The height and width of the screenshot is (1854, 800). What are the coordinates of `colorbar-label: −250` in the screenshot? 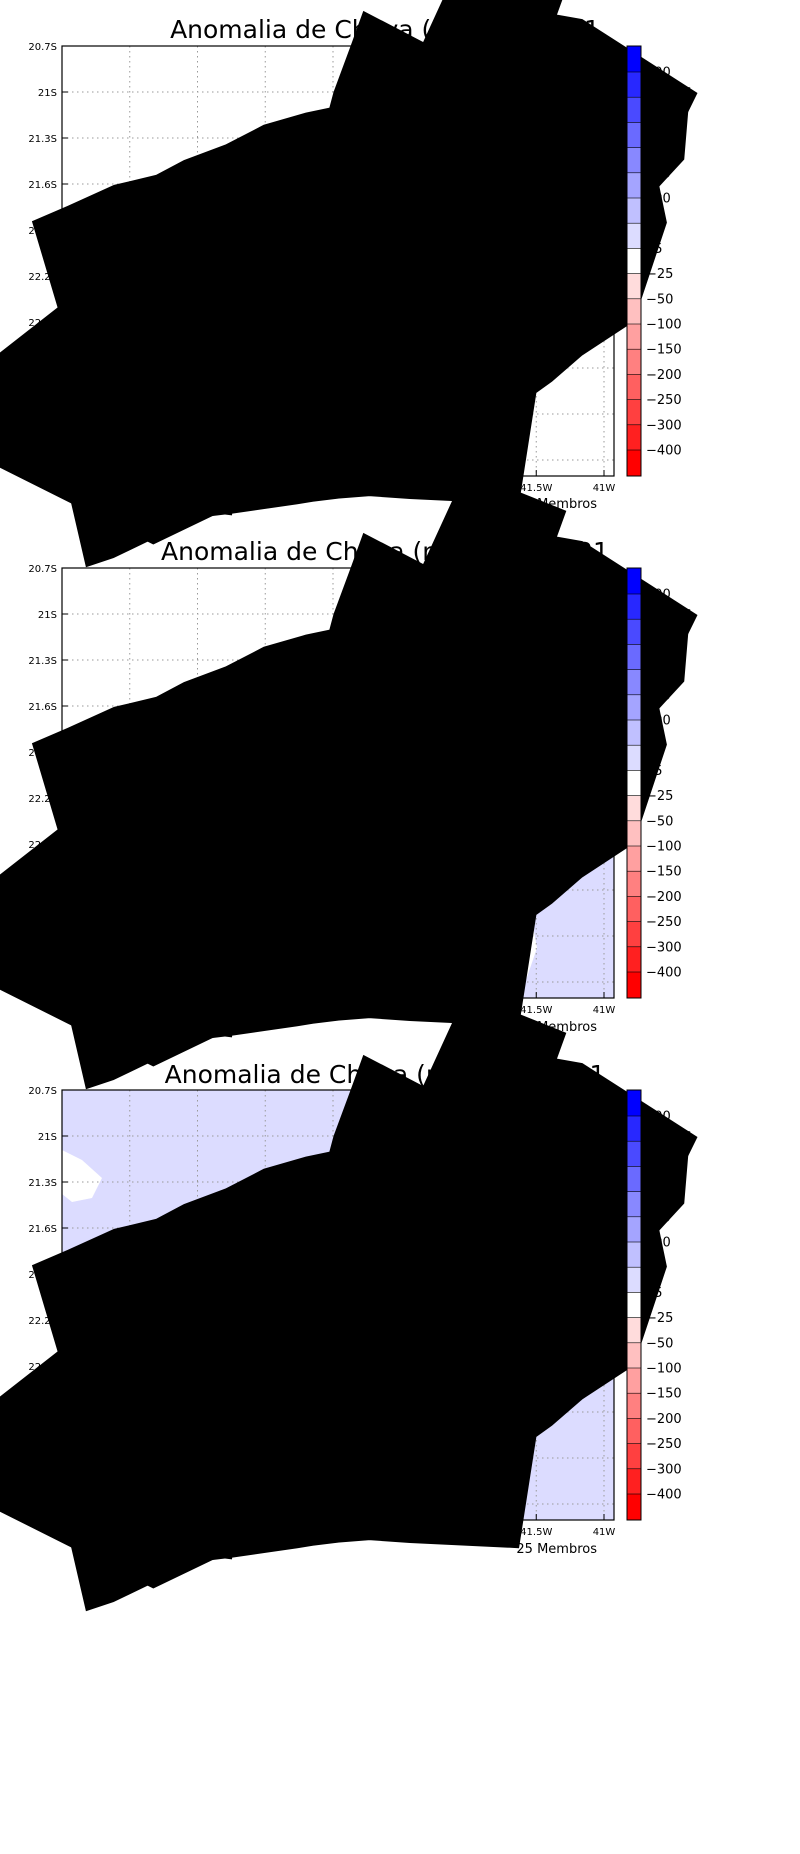 It's located at (664, 1444).